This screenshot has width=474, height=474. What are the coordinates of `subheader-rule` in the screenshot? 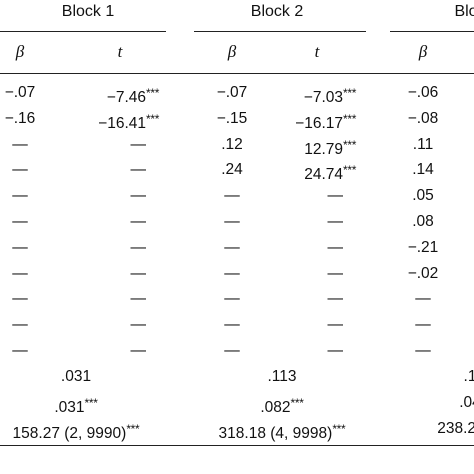 It's located at (237, 73).